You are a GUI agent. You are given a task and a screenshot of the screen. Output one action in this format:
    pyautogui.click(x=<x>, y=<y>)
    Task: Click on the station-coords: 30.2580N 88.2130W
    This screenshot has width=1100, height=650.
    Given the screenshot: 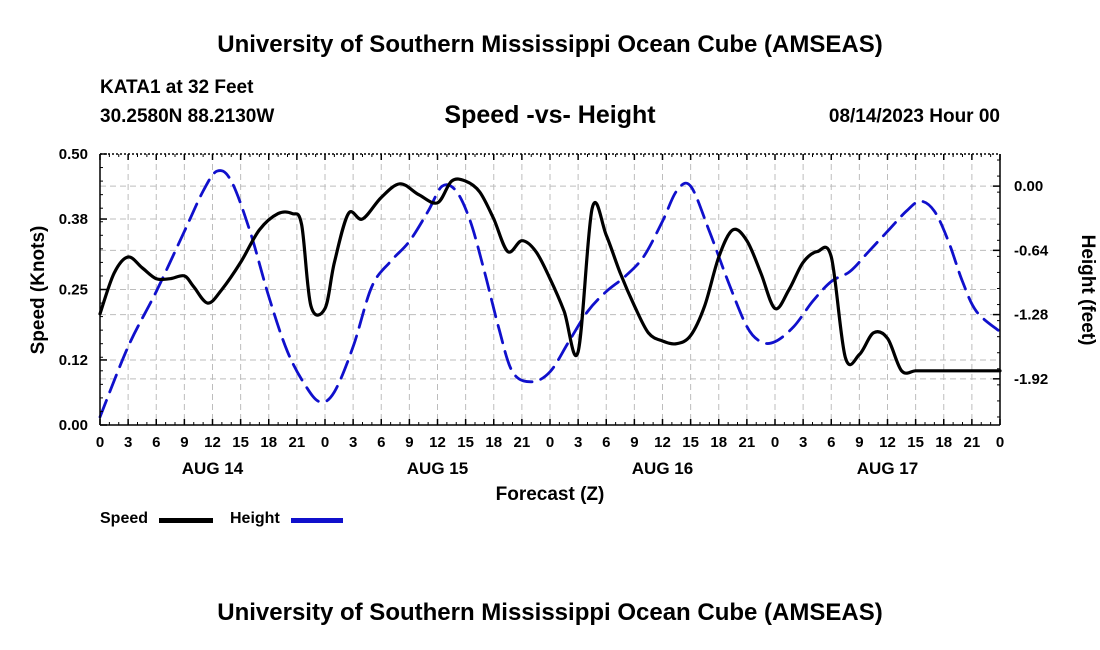 What is the action you would take?
    pyautogui.click(x=187, y=116)
    